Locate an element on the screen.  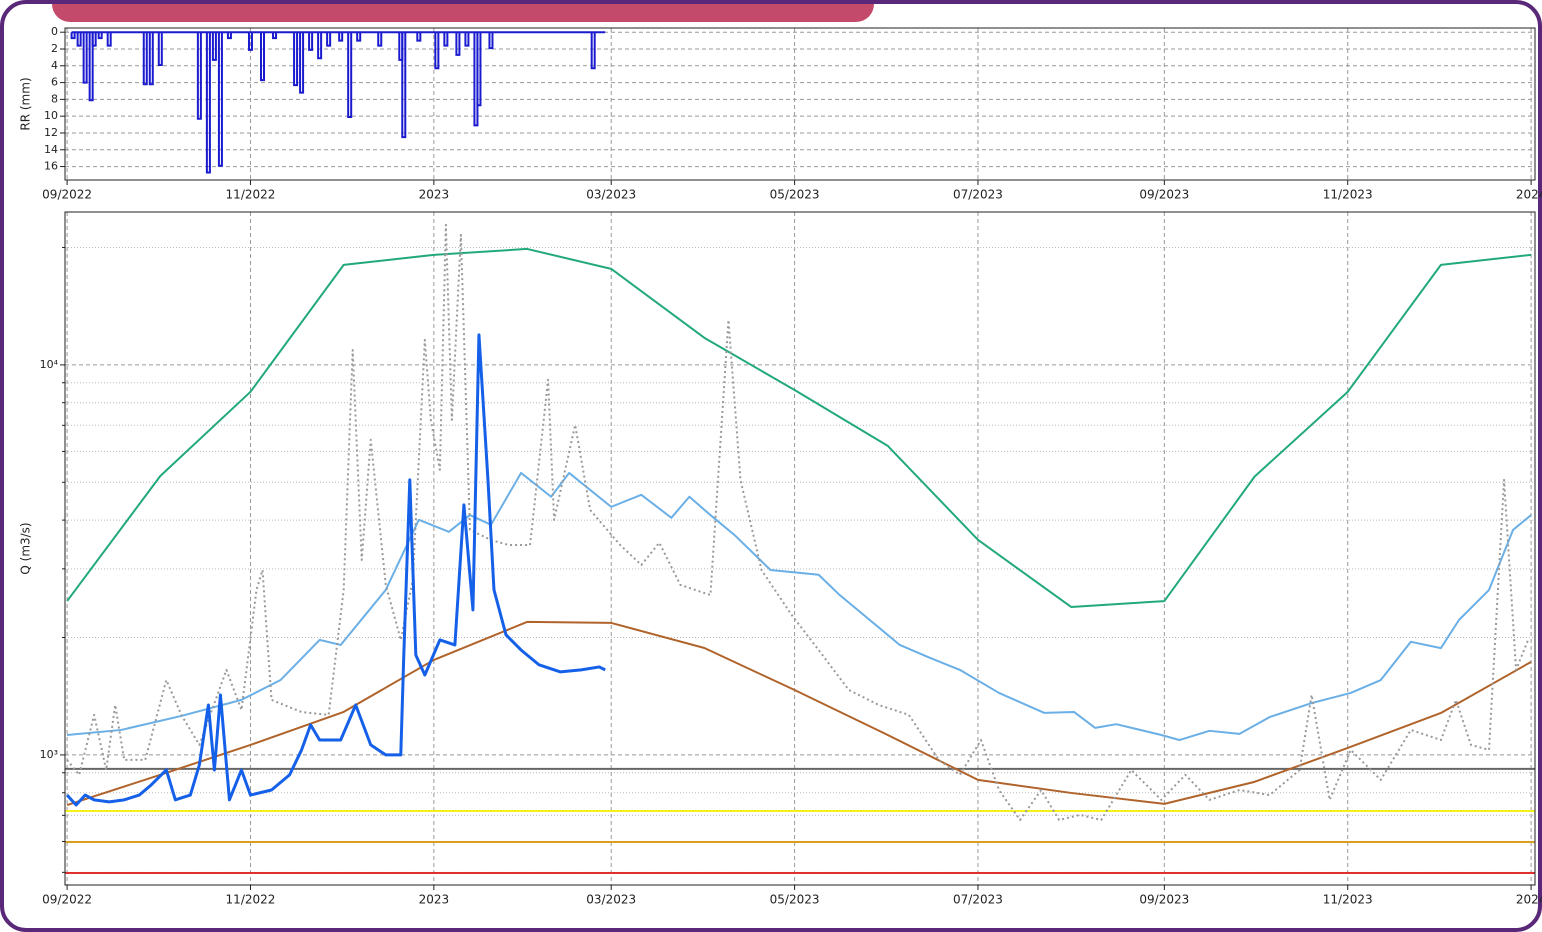
y-axis-label: RR (mm) is located at coordinates (26, 103).